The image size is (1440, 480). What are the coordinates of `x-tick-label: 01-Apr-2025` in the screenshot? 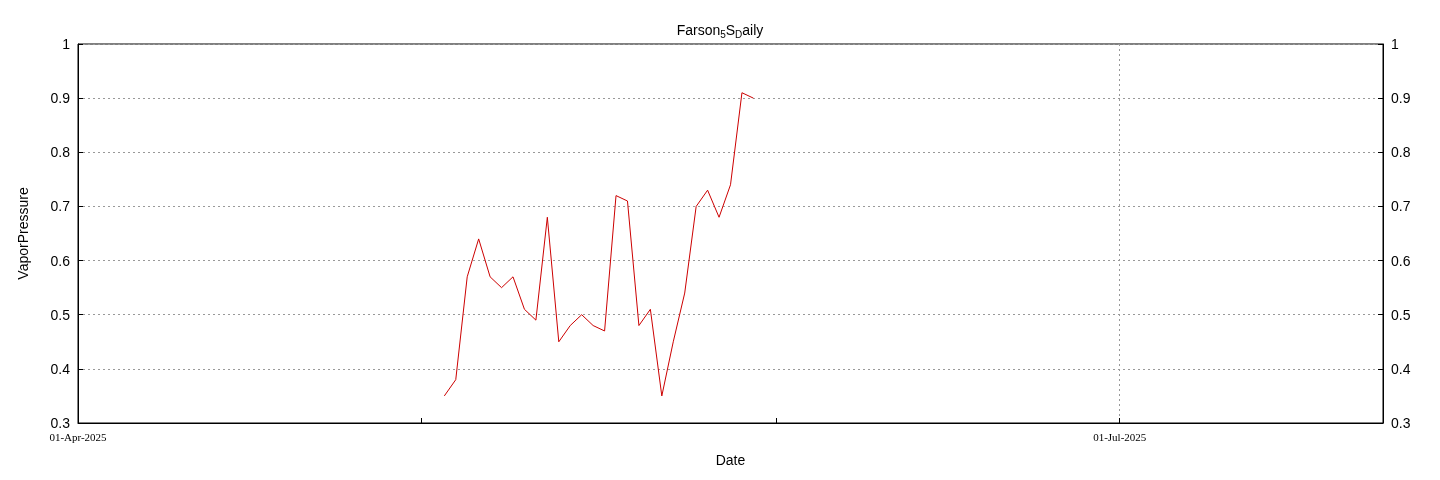 It's located at (78, 436).